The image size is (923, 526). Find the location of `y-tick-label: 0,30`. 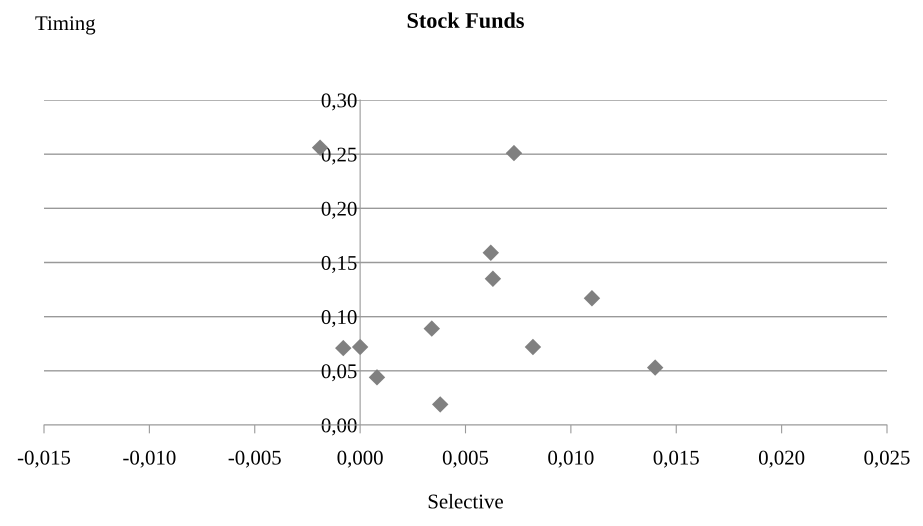

y-tick-label: 0,30 is located at coordinates (339, 101).